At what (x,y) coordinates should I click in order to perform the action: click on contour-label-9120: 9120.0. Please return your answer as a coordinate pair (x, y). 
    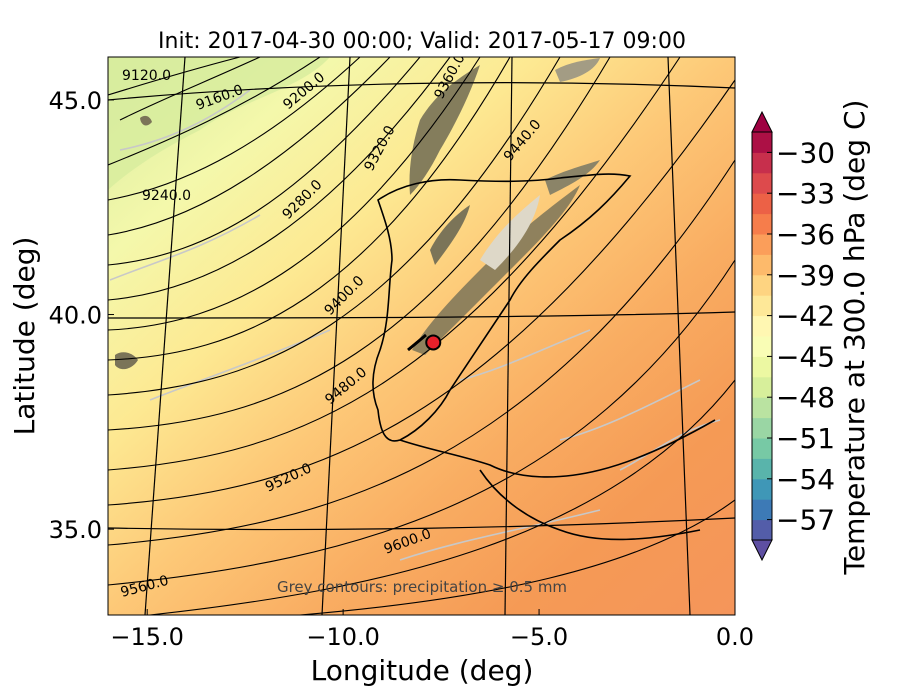
    Looking at the image, I should click on (146, 76).